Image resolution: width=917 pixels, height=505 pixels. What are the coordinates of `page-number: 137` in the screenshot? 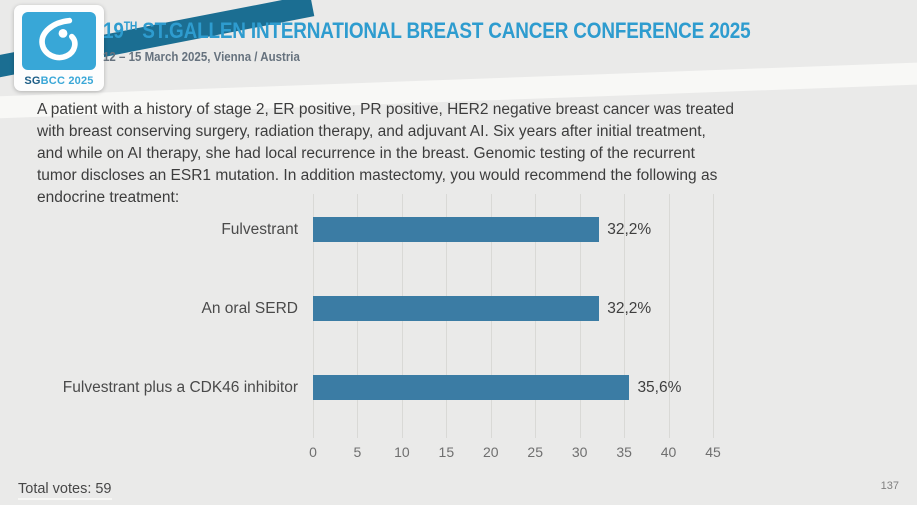 It's located at (889, 486).